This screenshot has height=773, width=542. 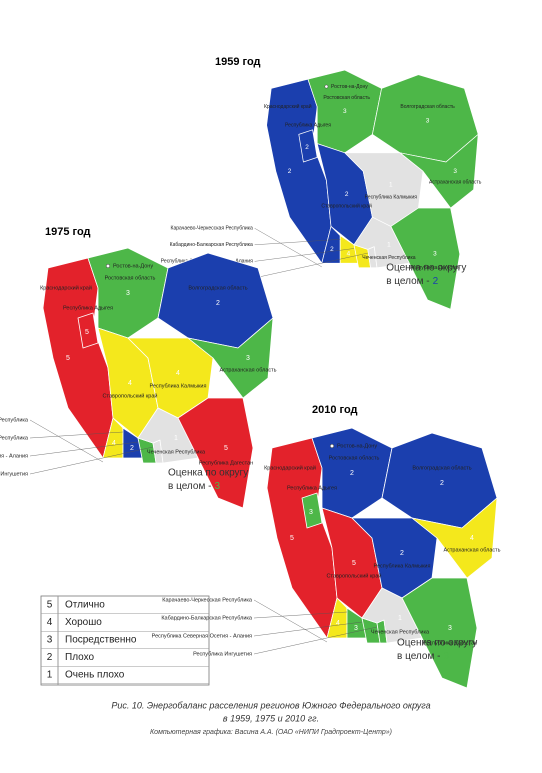 I want to click on region-label: Краснодарский край, so click(x=288, y=106).